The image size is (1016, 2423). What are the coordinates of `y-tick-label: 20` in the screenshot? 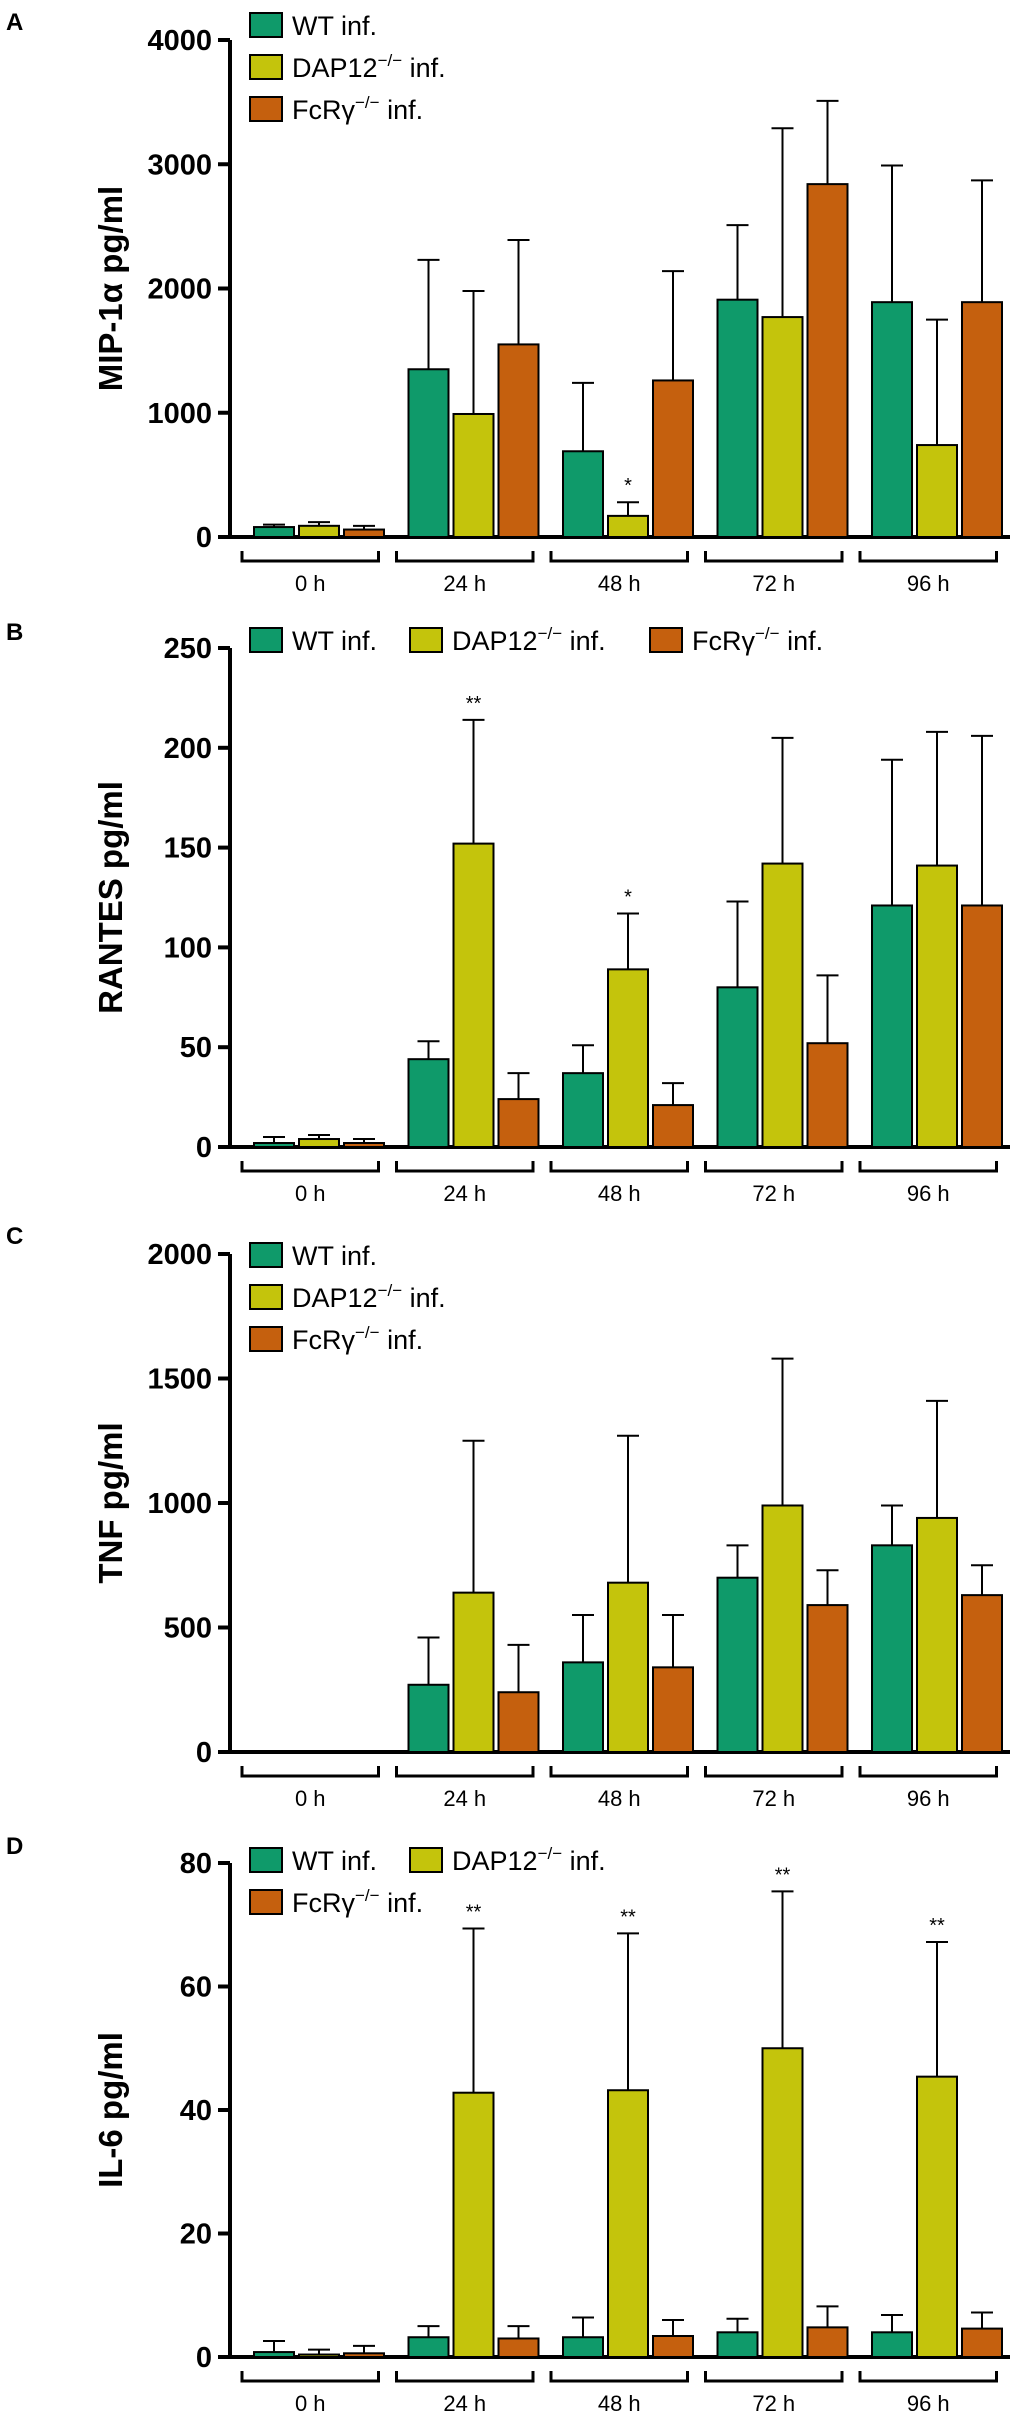 It's located at (196, 2235).